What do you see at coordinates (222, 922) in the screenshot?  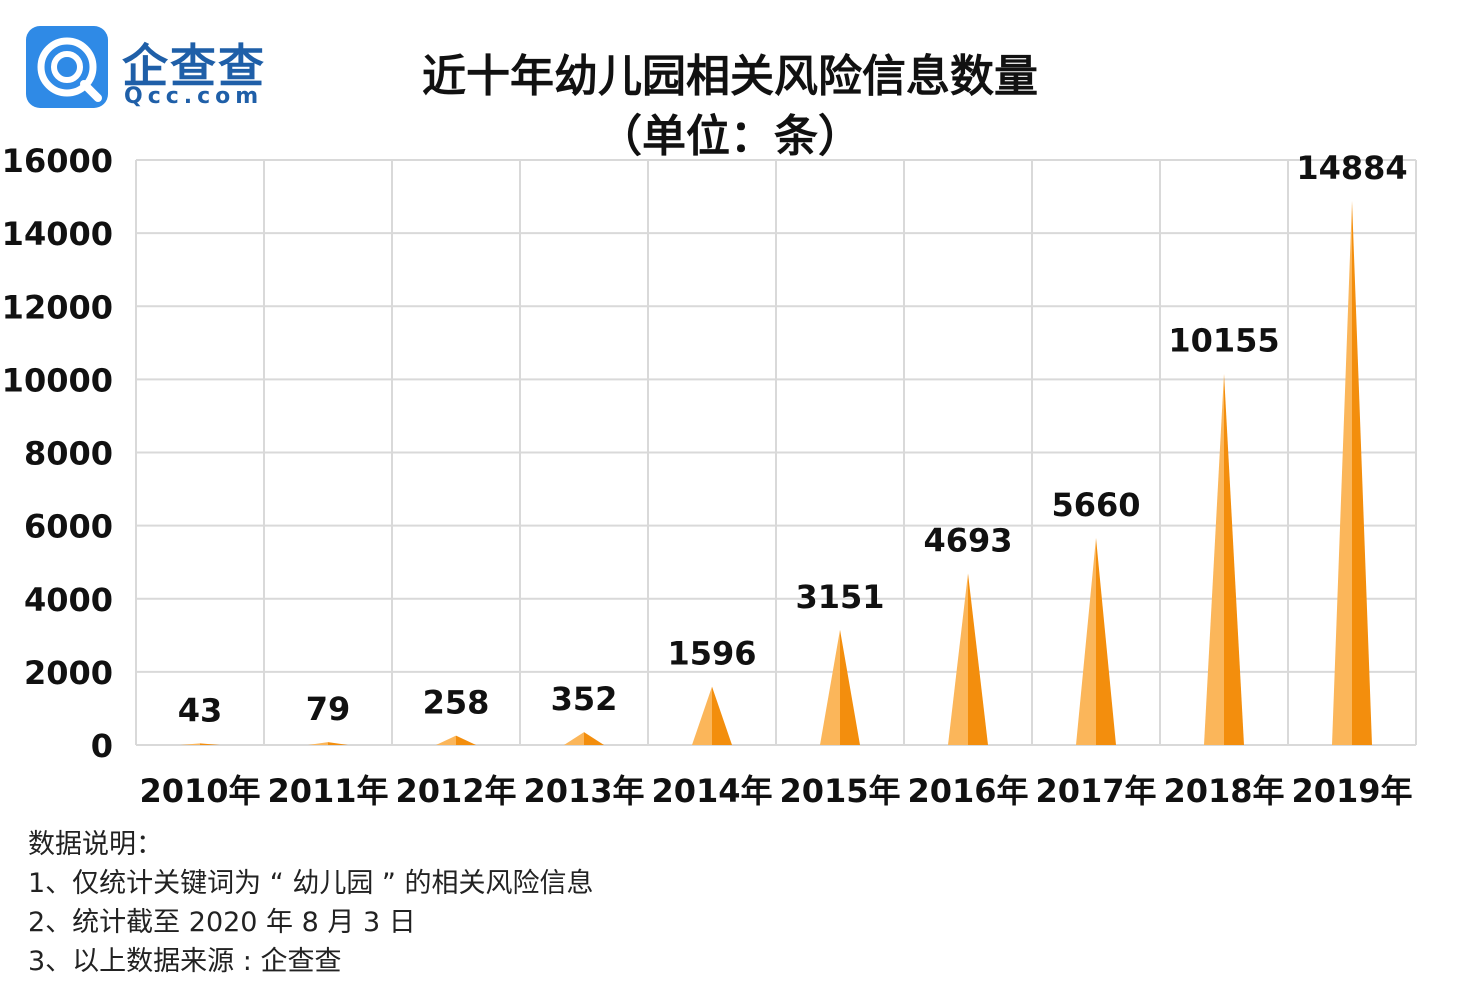 I see `note-item-2: 2、统计截至 2020 年 8 月 3 日` at bounding box center [222, 922].